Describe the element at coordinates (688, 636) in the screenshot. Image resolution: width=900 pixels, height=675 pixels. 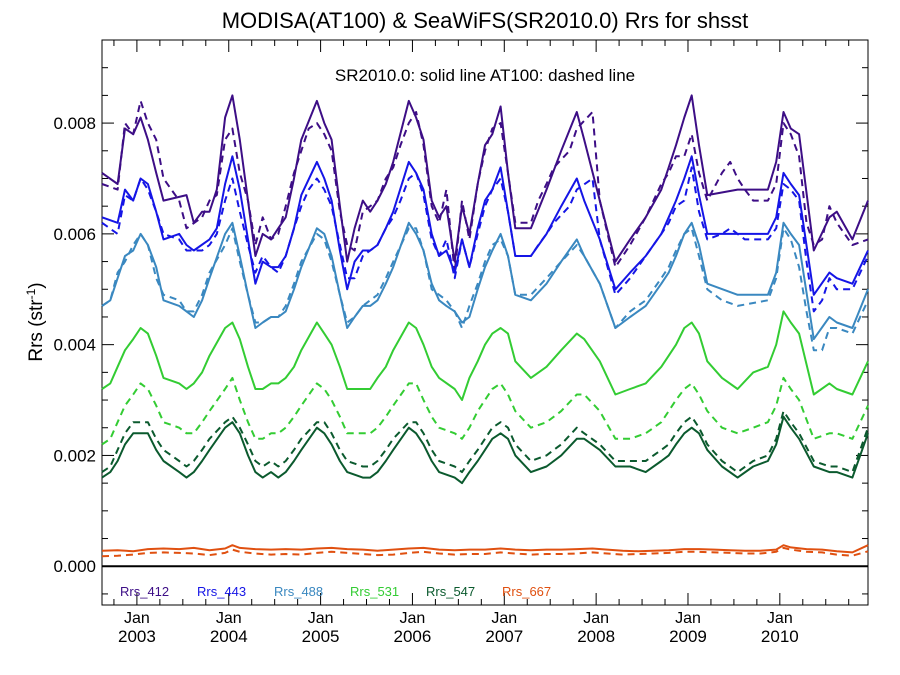
I see `x-tick-year-label: 2009` at that location.